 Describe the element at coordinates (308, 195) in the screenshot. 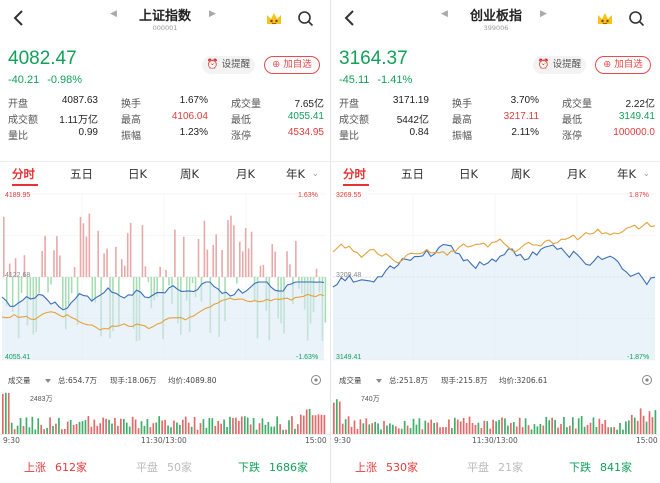

I see `pct-top-label: 1.63%` at that location.